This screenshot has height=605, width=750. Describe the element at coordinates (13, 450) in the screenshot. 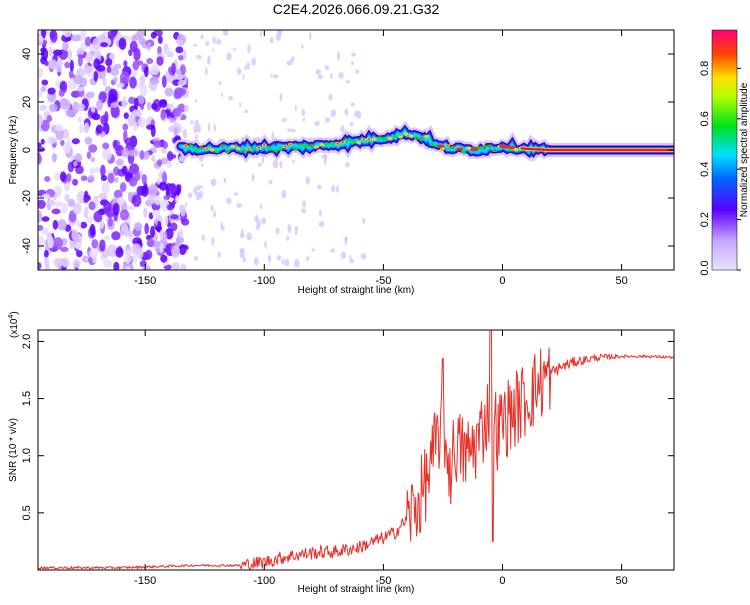

I see `snr-y-label: SNR (10 * v/v)` at that location.